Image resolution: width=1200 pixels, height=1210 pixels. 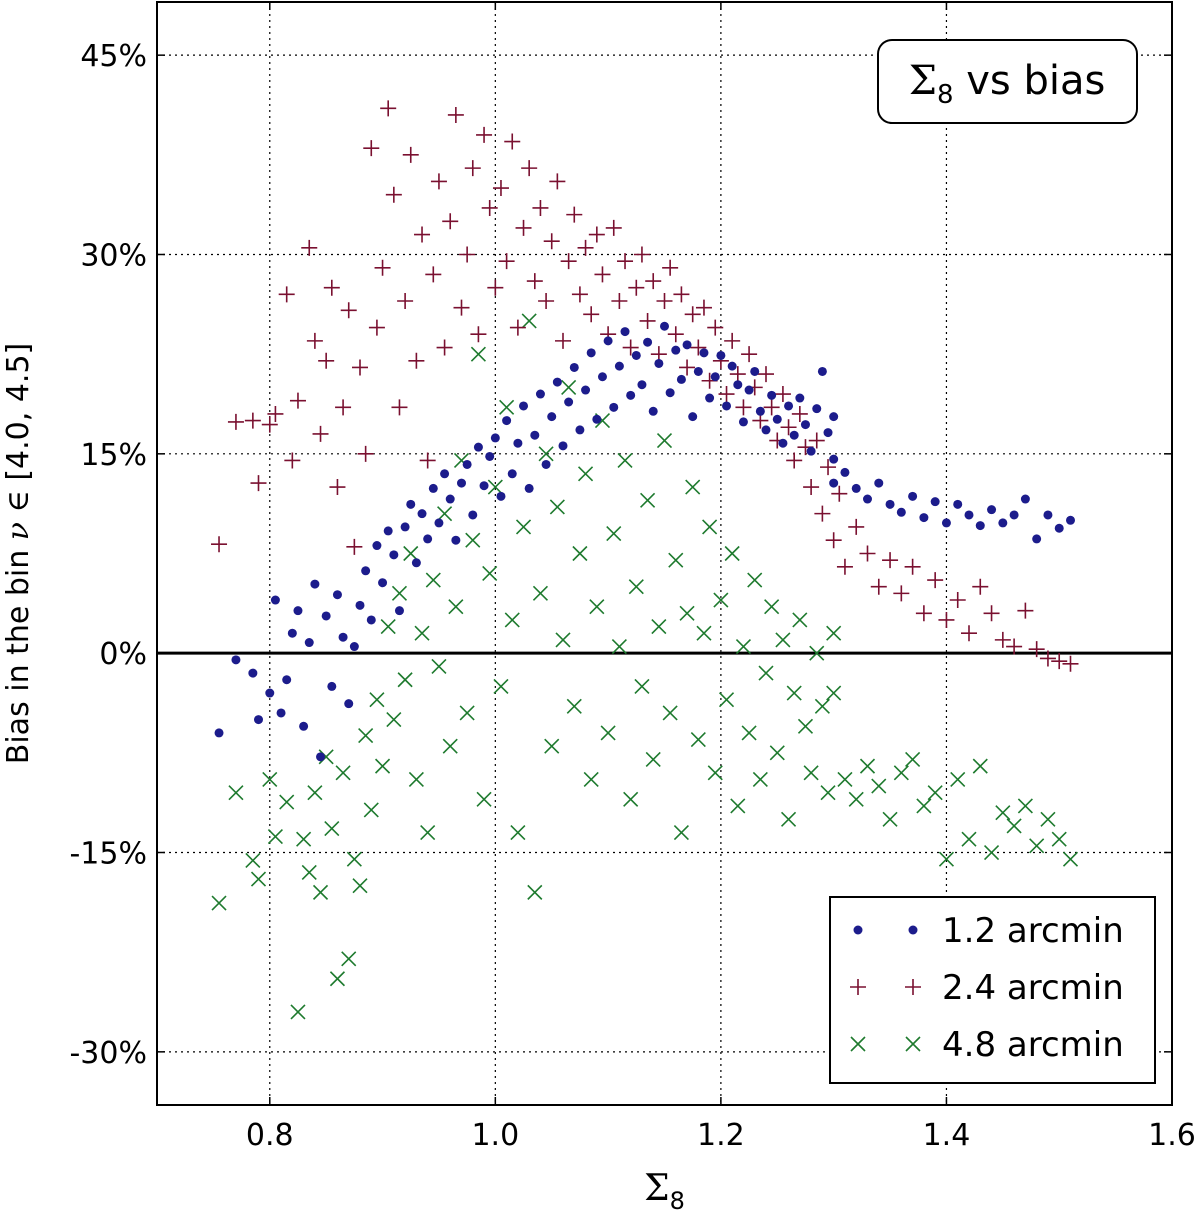 What do you see at coordinates (1033, 988) in the screenshot?
I see `legend-label: 2.4 arcmin` at bounding box center [1033, 988].